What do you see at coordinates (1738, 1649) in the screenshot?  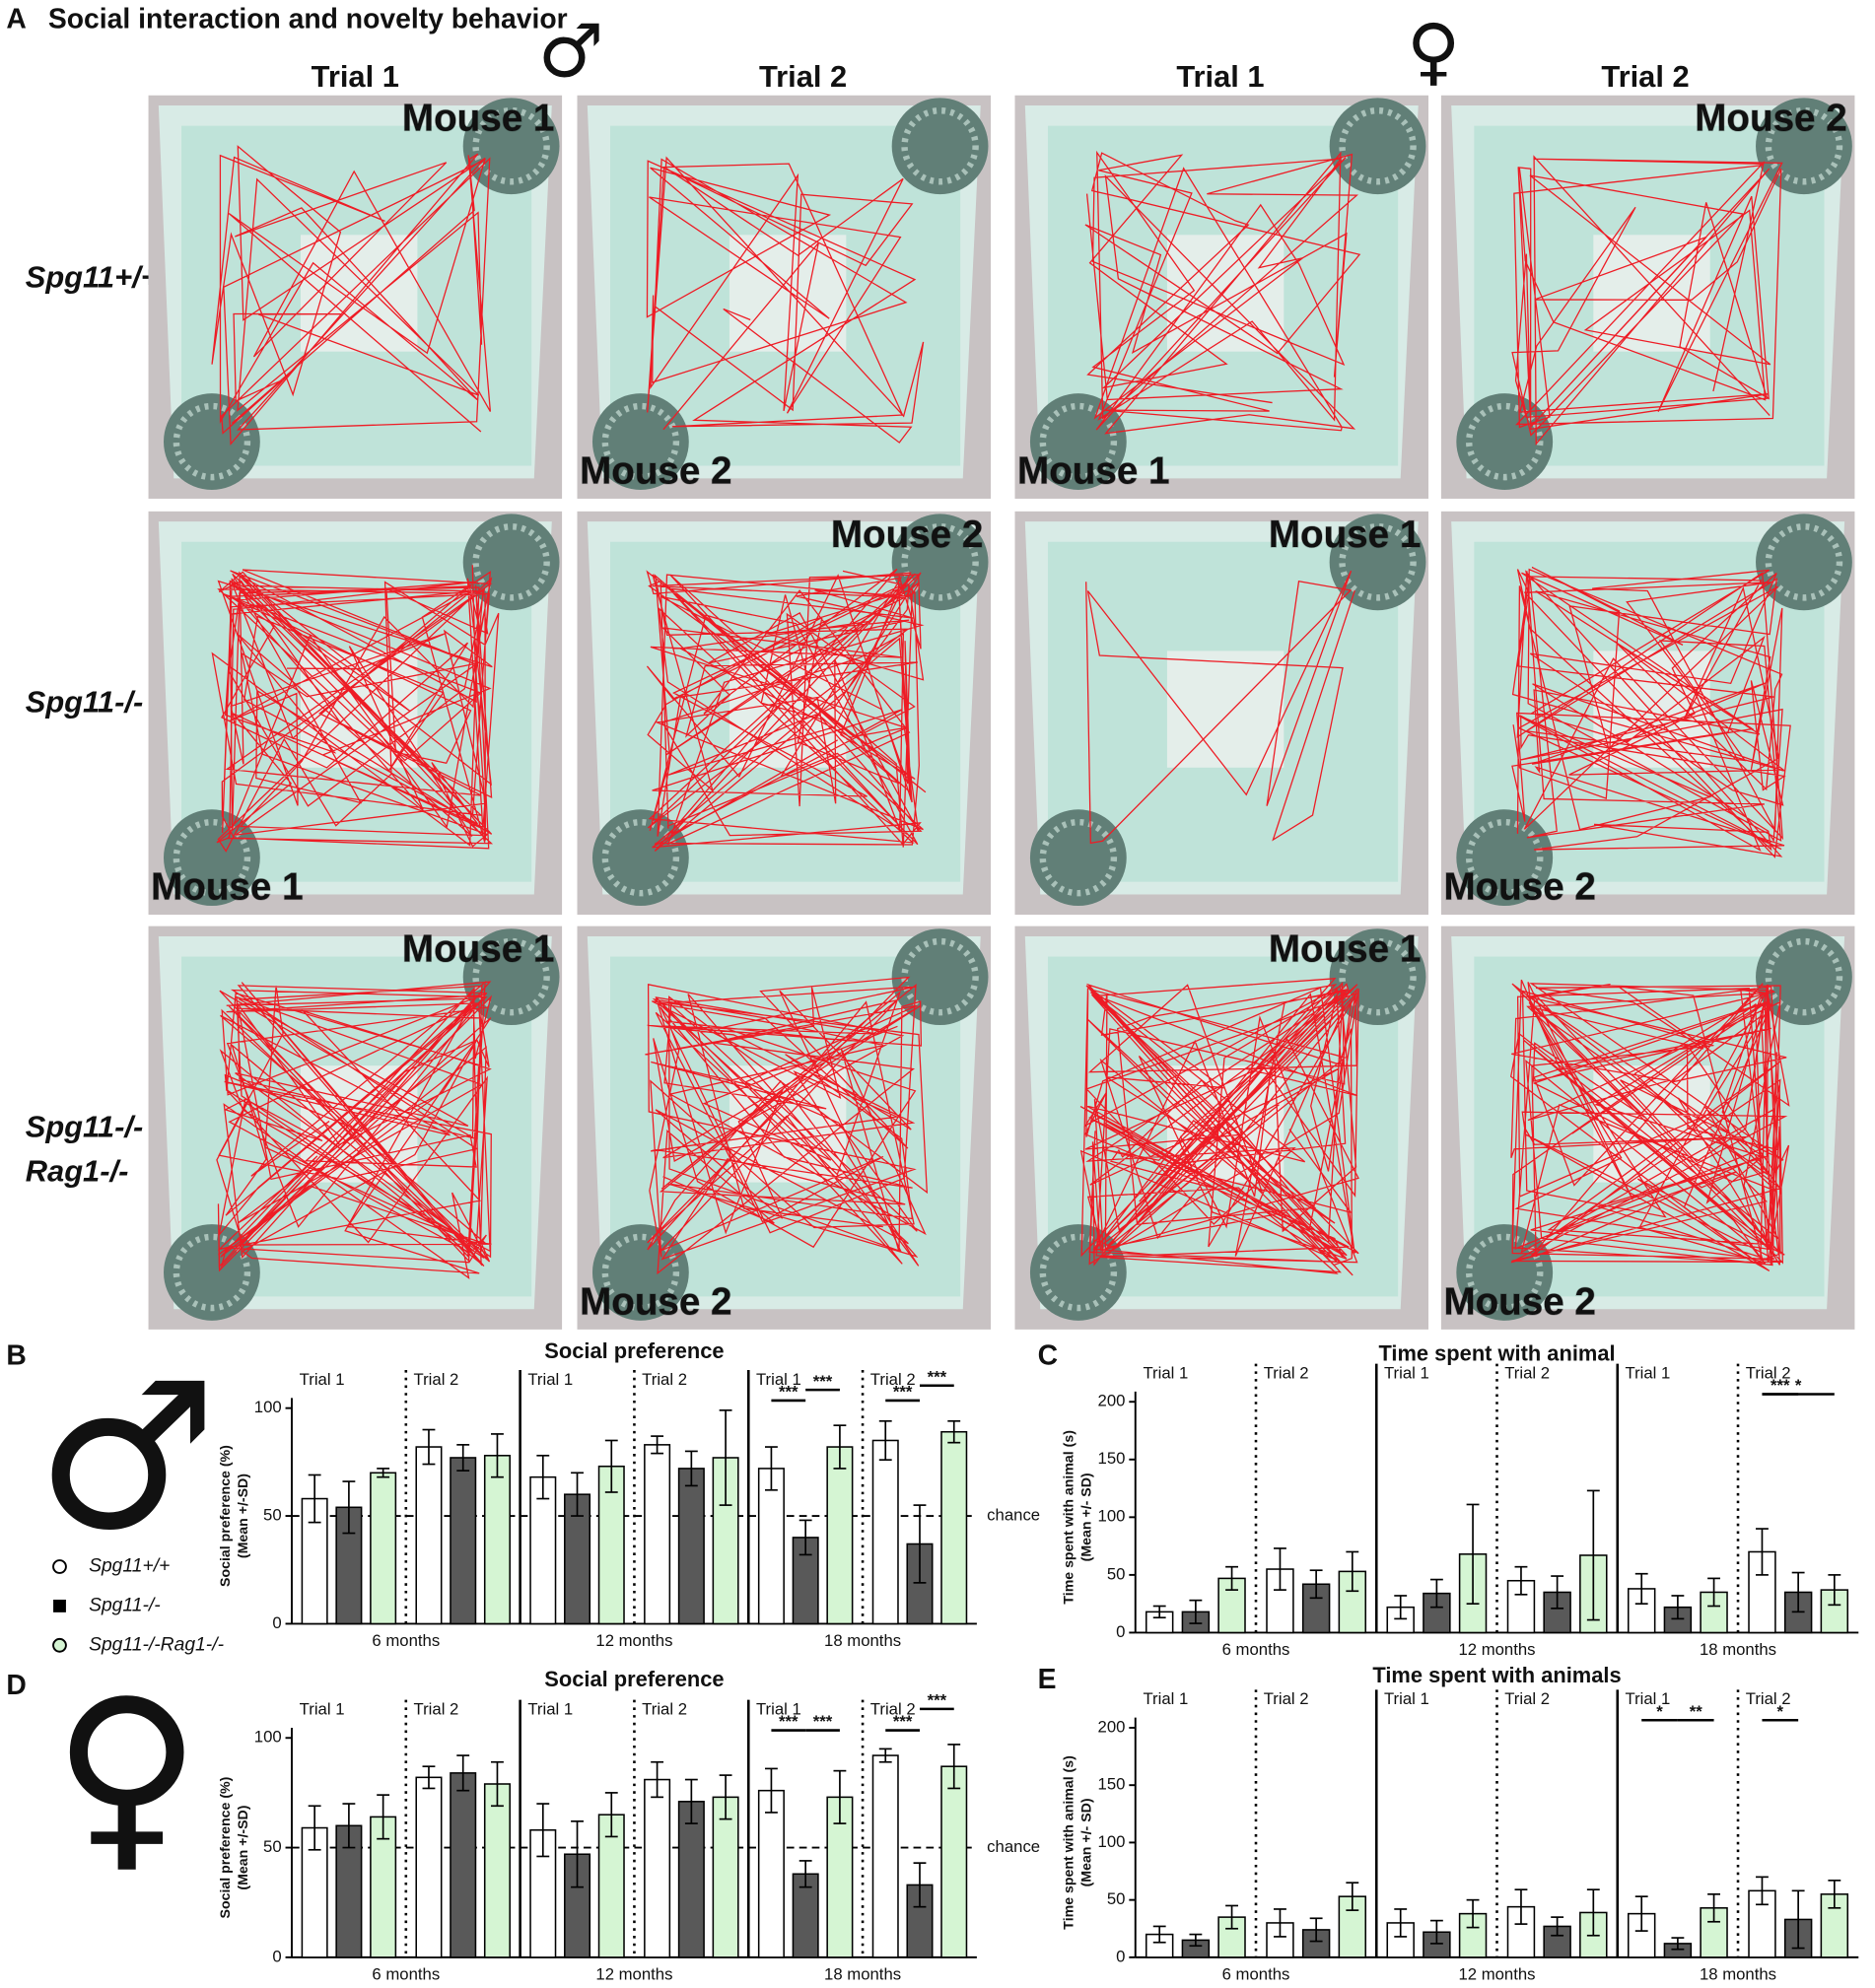 I see `period-label: 18 months` at bounding box center [1738, 1649].